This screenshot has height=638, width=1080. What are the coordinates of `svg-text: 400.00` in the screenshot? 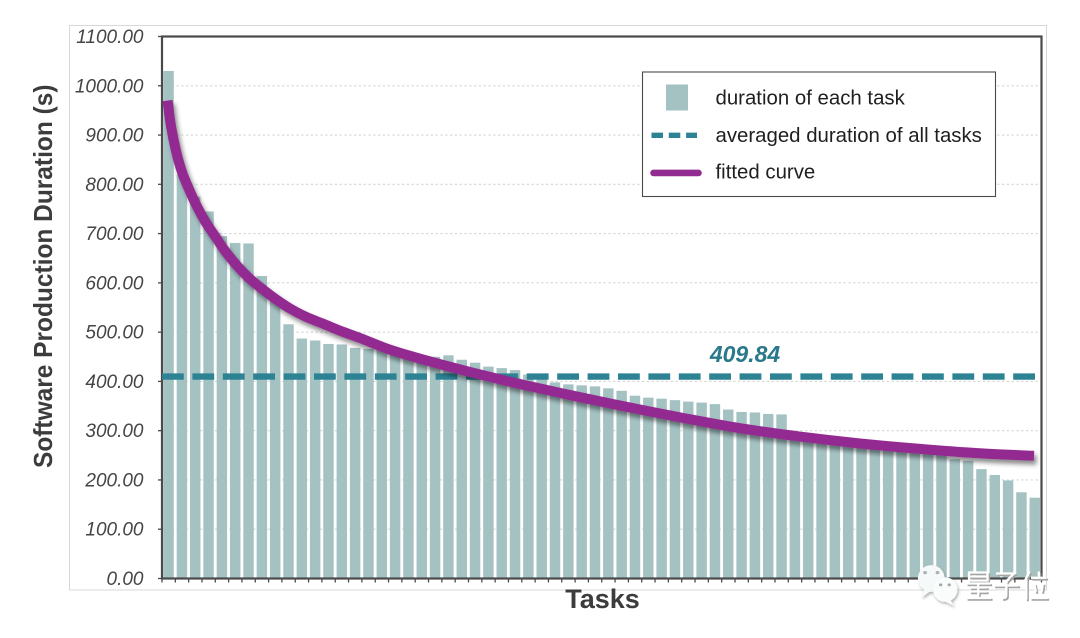 It's located at (114, 382).